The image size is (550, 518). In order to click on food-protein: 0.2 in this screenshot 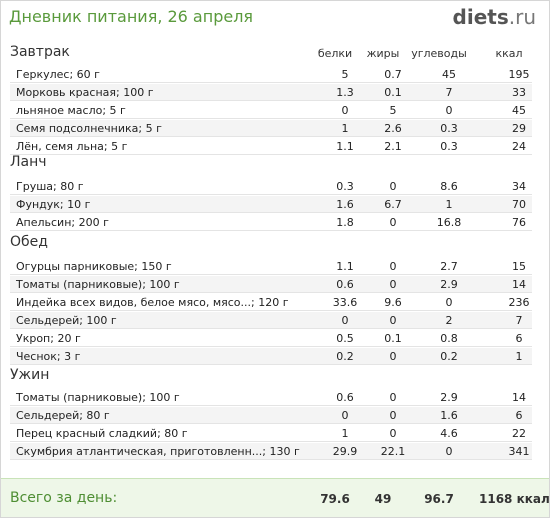, I will do `click(345, 356)`.